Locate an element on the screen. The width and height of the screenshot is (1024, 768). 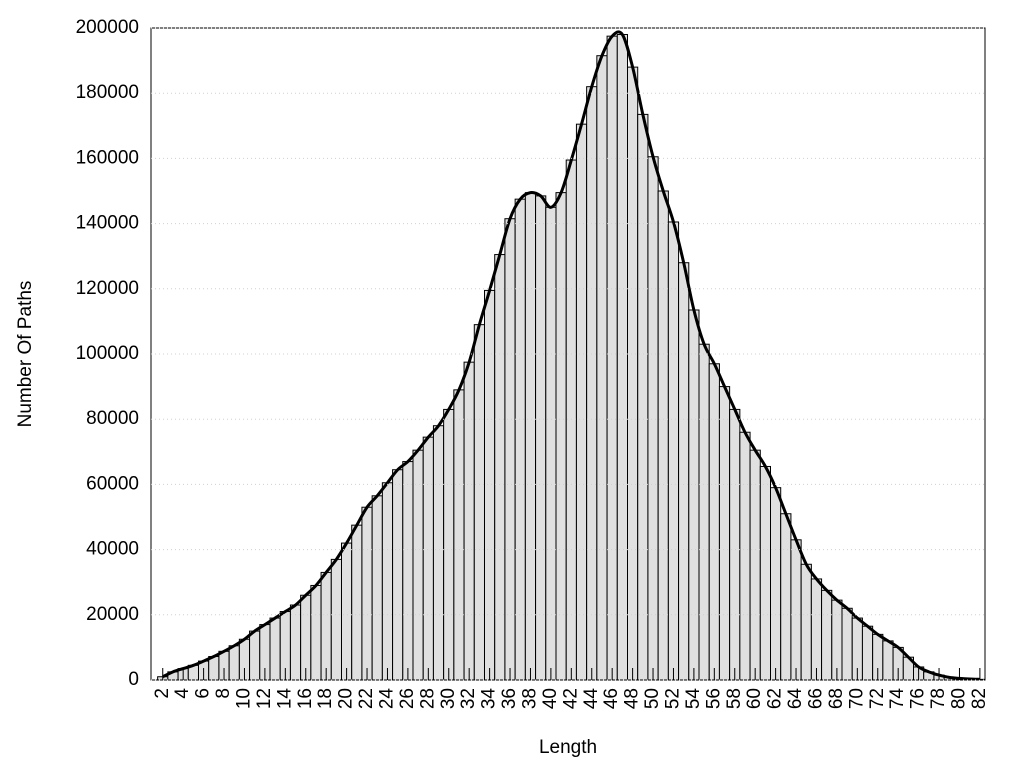
x-tick-label: 10 is located at coordinates (243, 698).